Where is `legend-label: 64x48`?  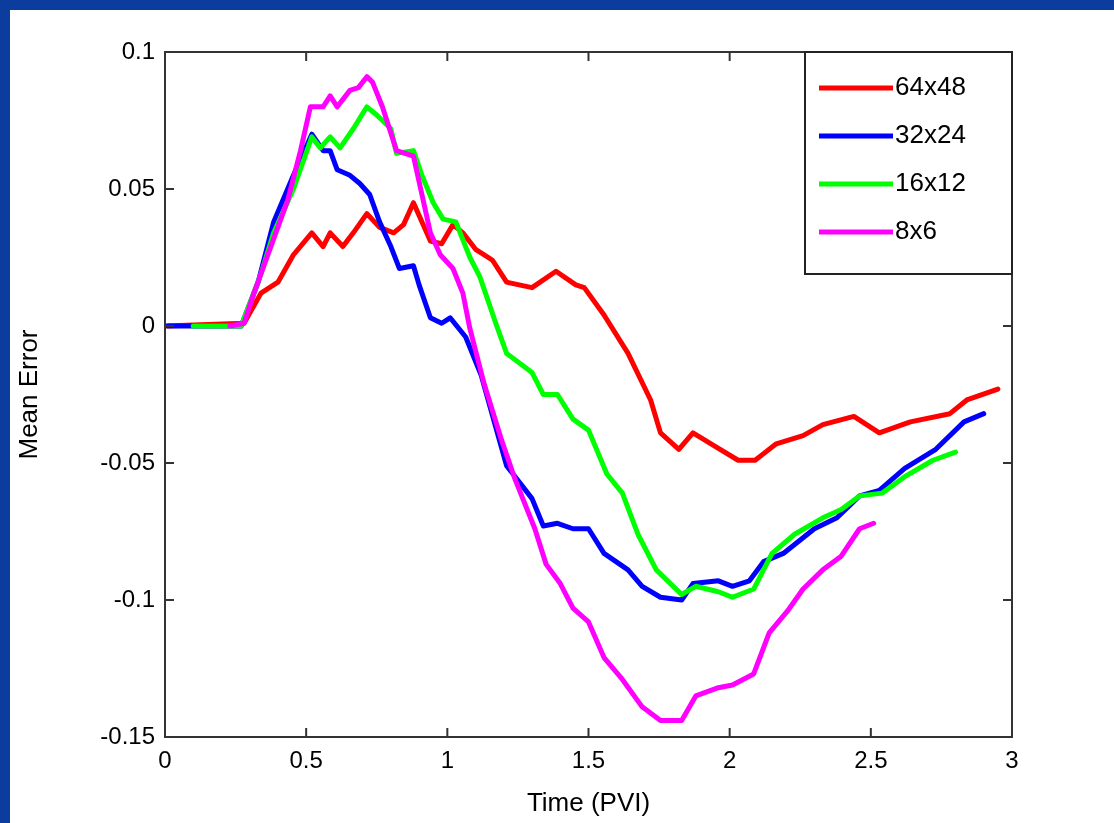 legend-label: 64x48 is located at coordinates (930, 86).